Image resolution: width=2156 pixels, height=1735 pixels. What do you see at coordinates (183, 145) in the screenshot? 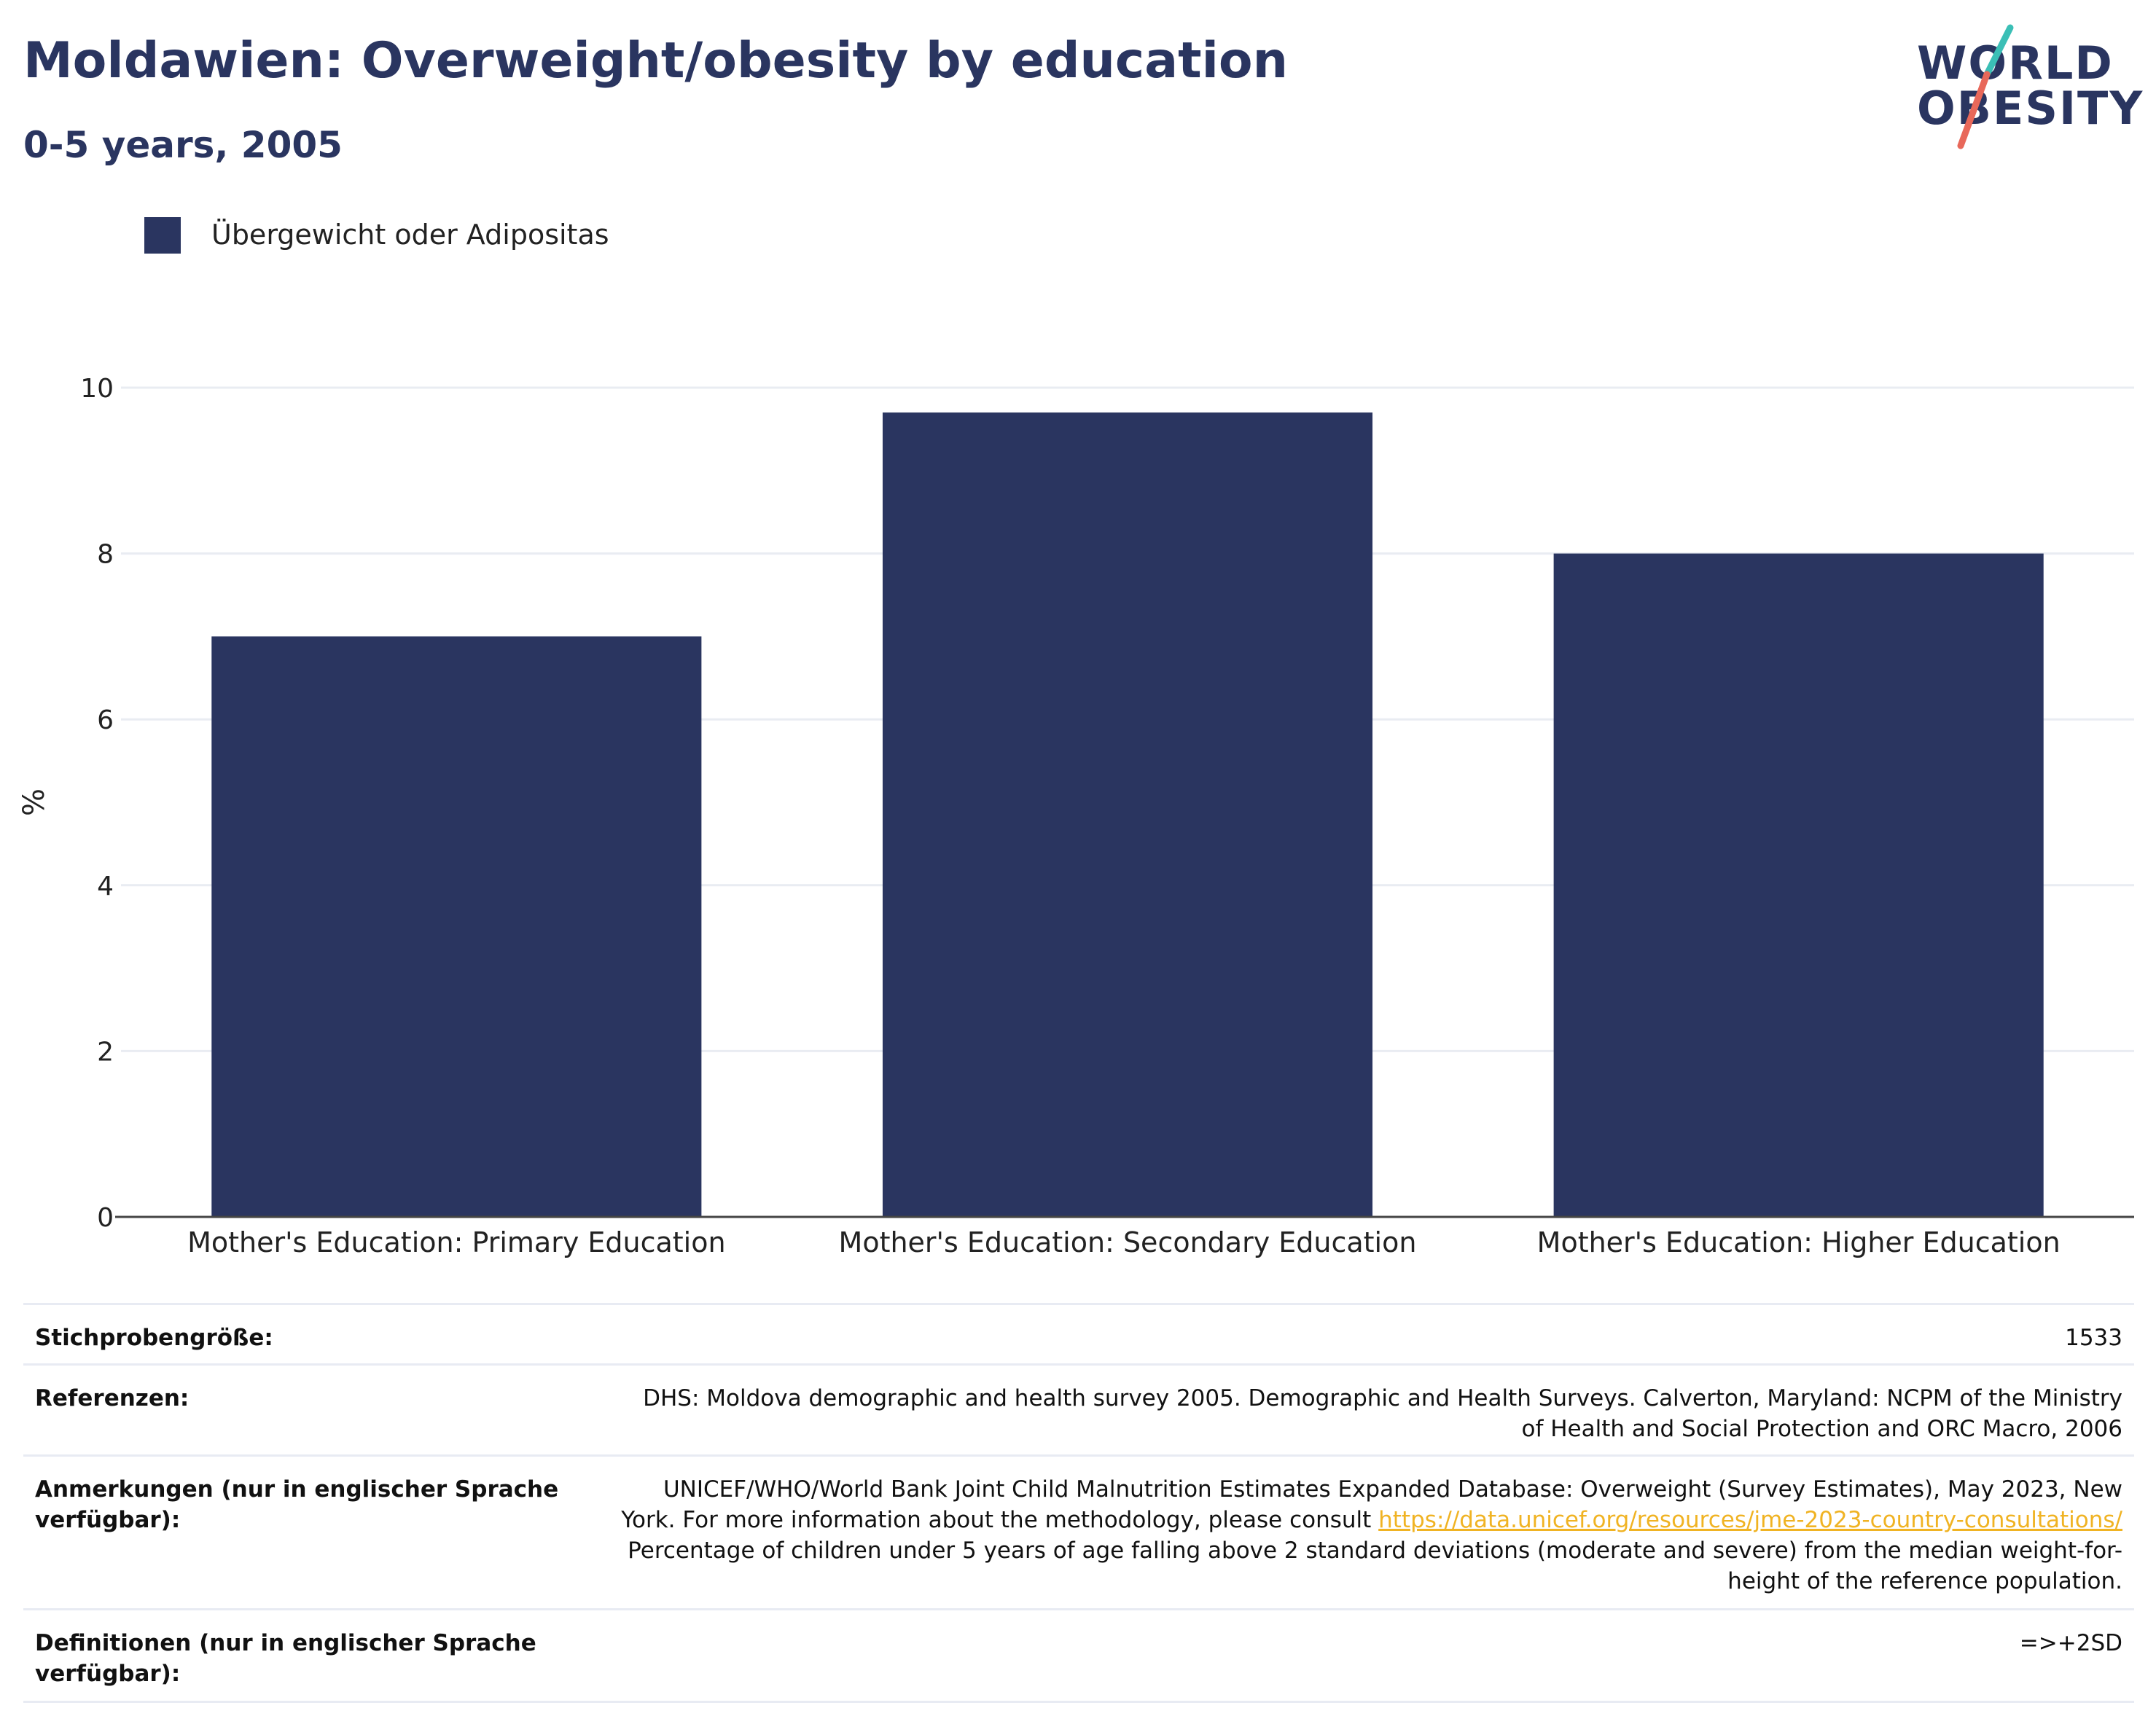
I see `chart-subtitle: 0-5 years, 2005` at bounding box center [183, 145].